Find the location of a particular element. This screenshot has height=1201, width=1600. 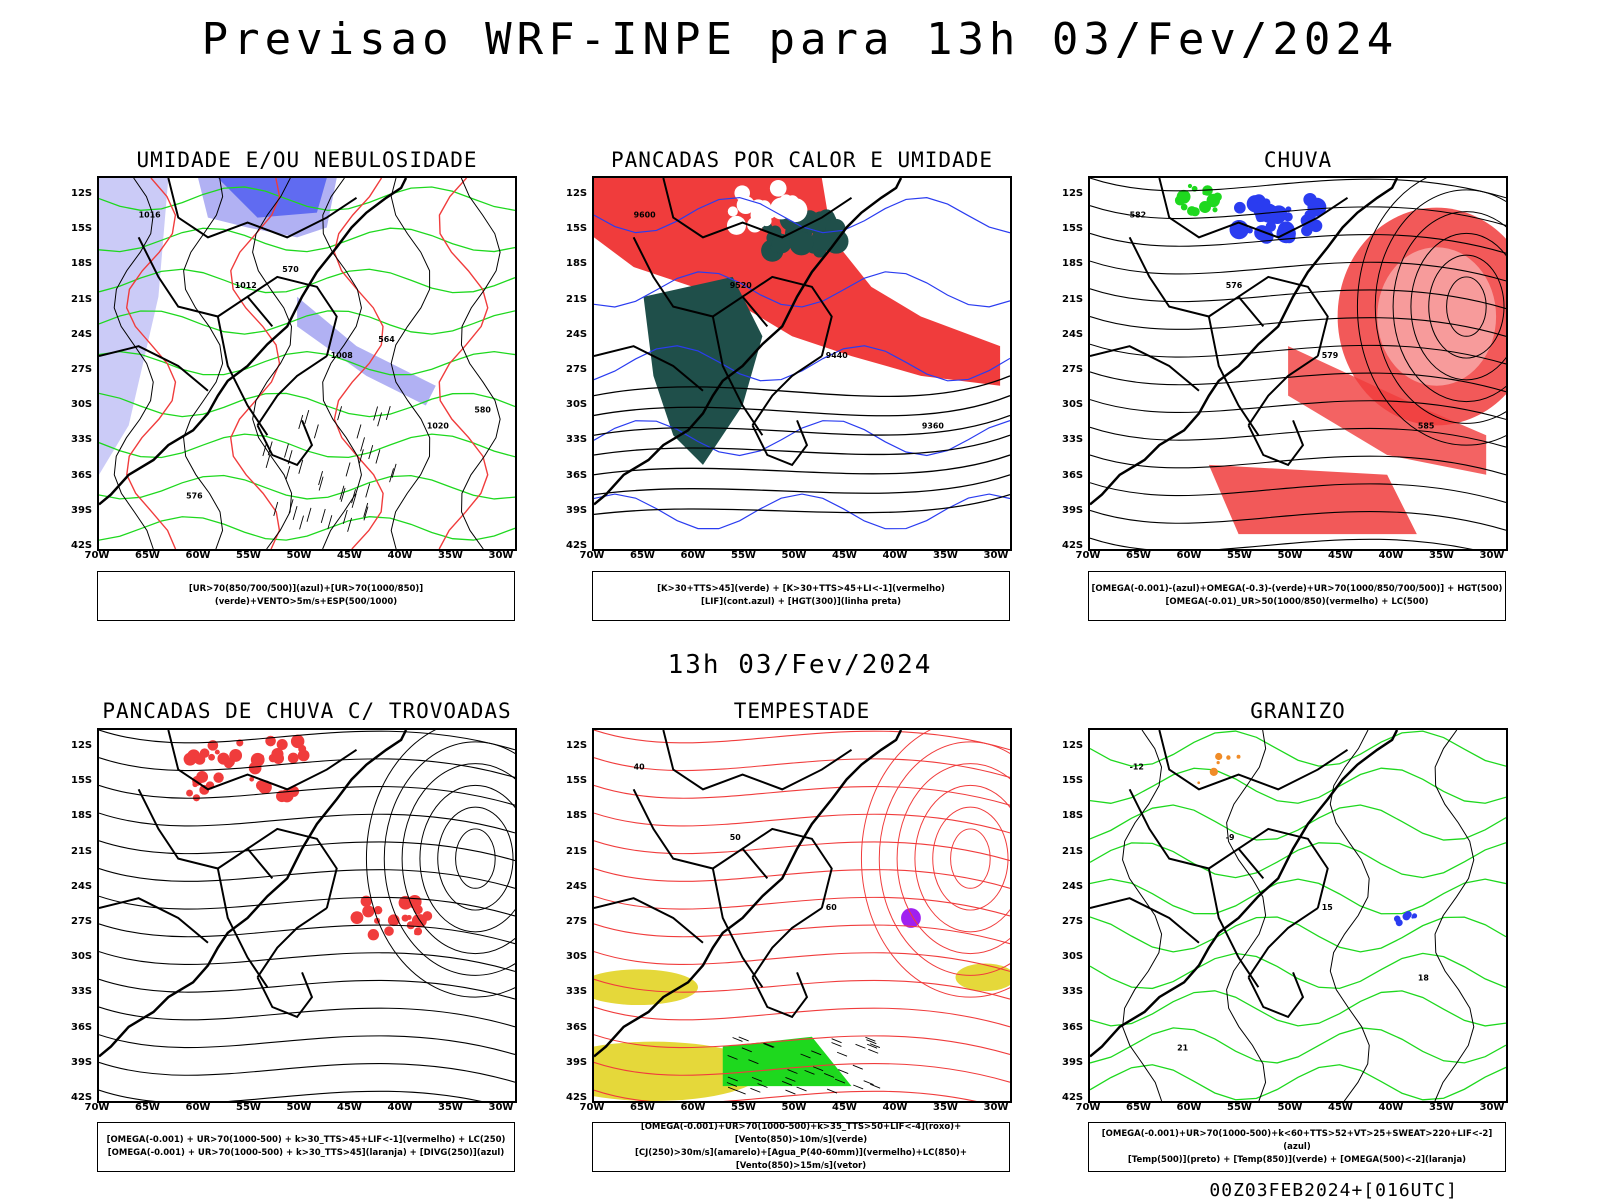

main-title: Previsao WRF-INPE para 13h 03/Fev/2024 is located at coordinates (800, 39).